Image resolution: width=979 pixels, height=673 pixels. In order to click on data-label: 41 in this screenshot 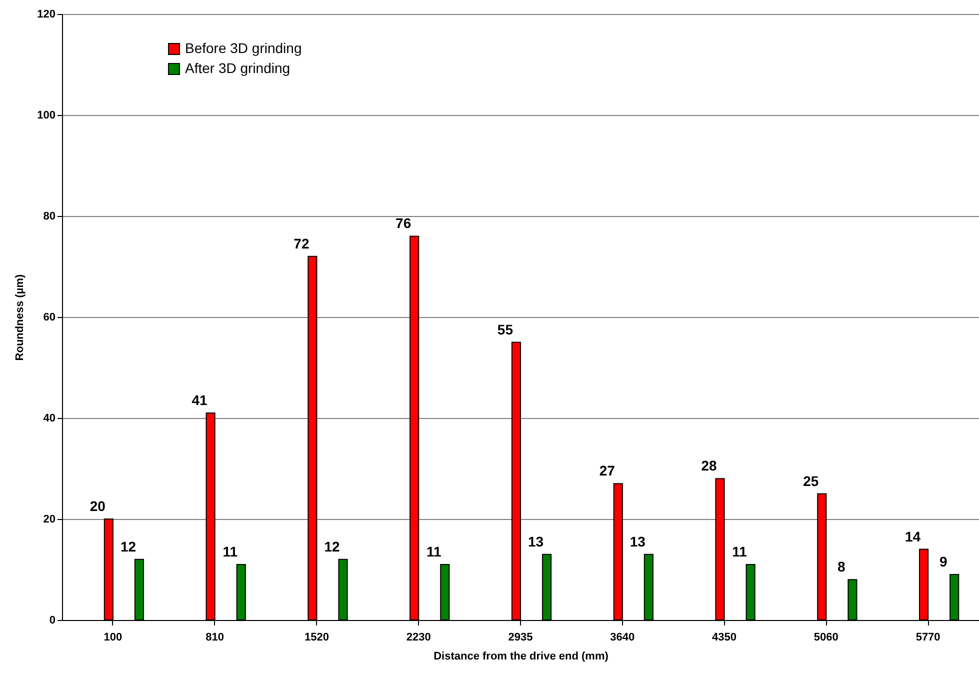, I will do `click(200, 400)`.